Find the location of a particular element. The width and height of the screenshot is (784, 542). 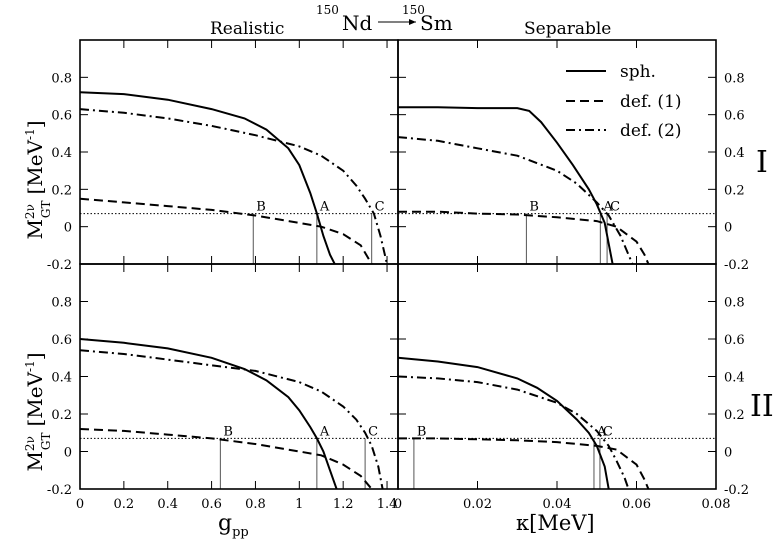

row-label-II: II is located at coordinates (762, 406).